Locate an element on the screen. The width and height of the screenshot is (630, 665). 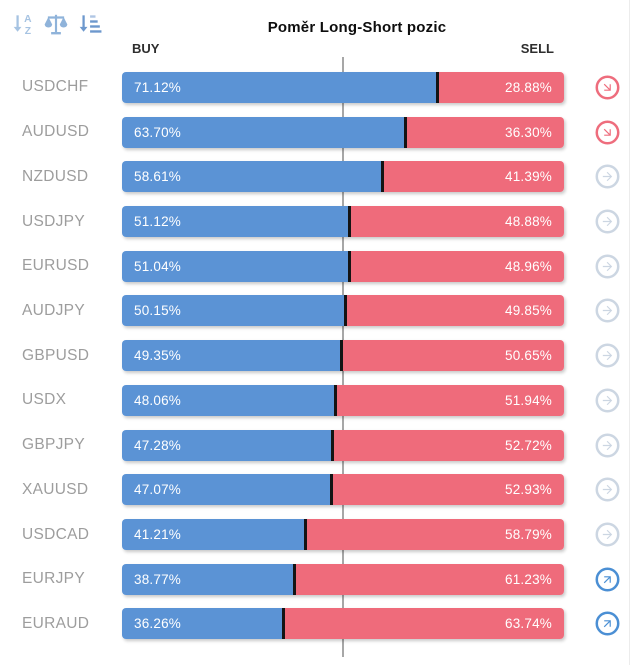
table-row: GBPUSD 49.35% 50.65% is located at coordinates (315, 355).